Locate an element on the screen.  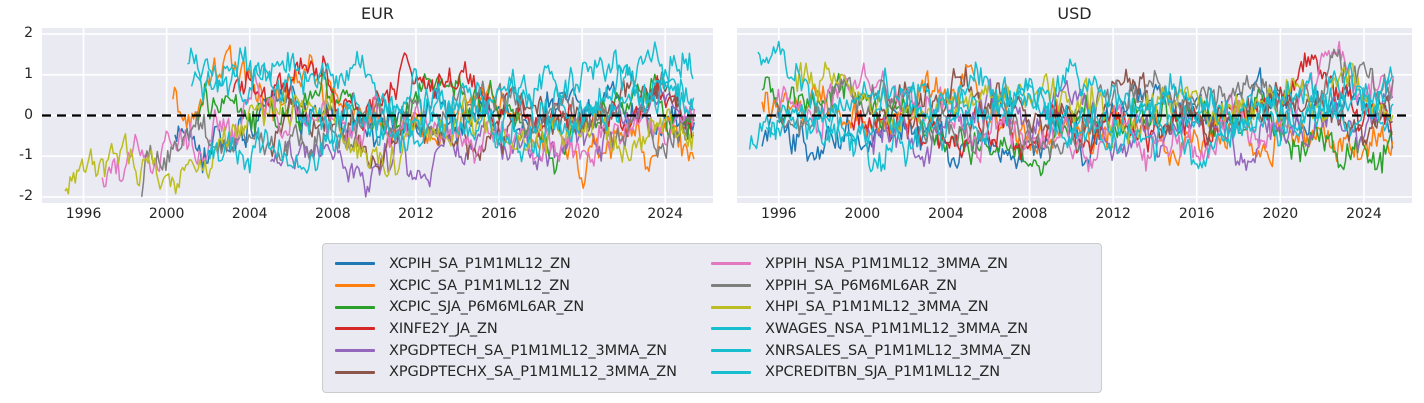
legend-entry: XCPIC_SJA_P6M6ML6AR_ZN is located at coordinates (523, 307).